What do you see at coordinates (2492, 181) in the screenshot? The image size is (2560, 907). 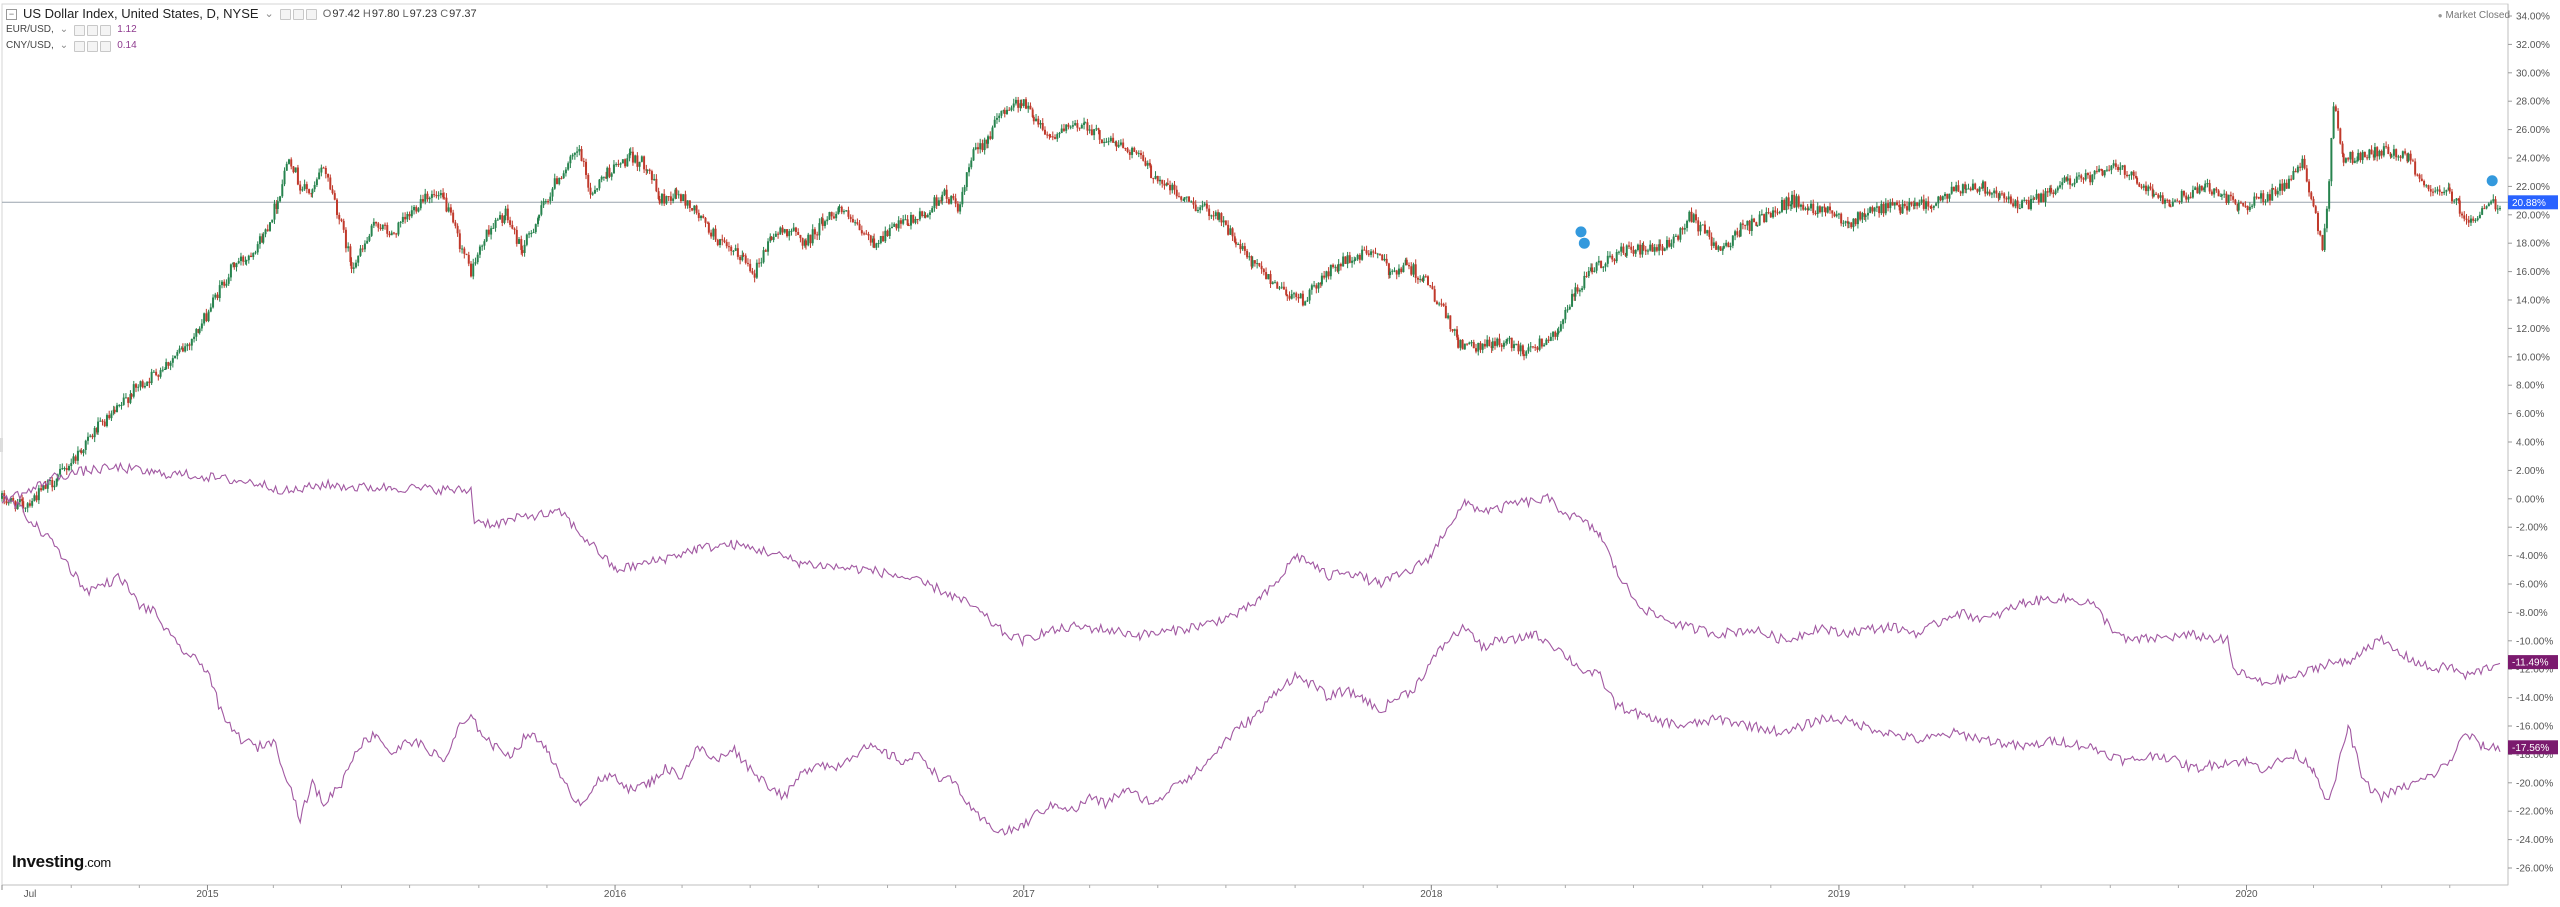 I see `event-marker-c` at bounding box center [2492, 181].